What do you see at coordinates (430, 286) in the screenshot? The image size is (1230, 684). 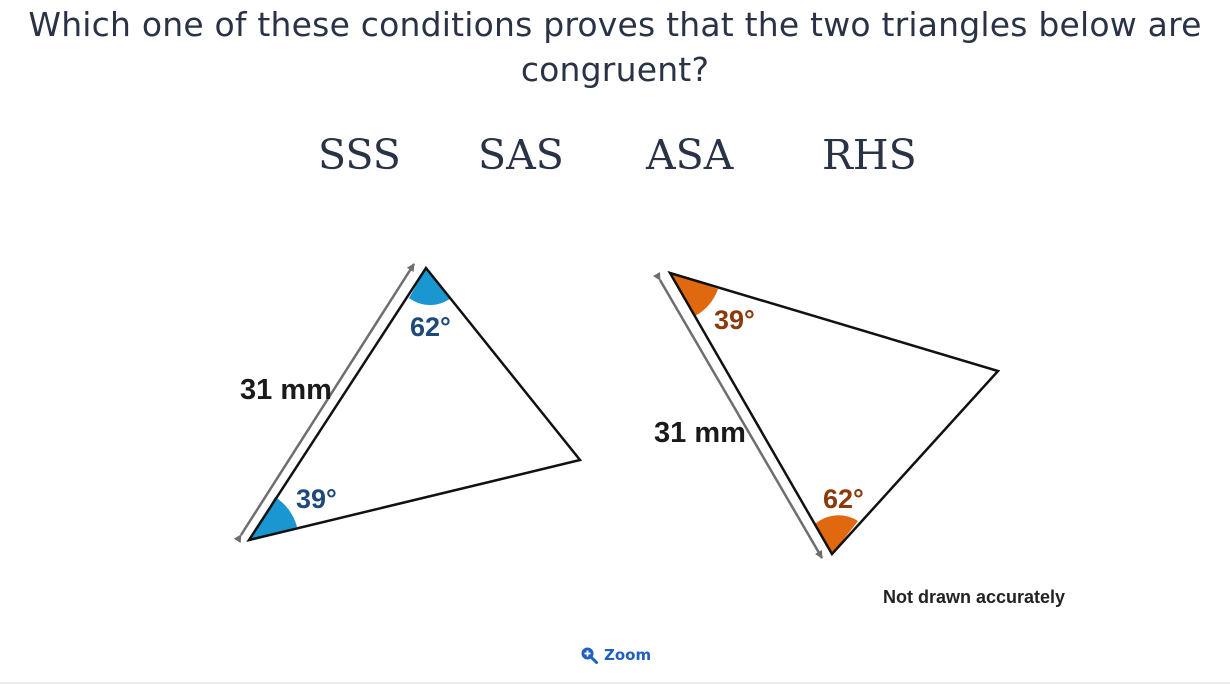 I see `left-triangle-top-angle-fill` at bounding box center [430, 286].